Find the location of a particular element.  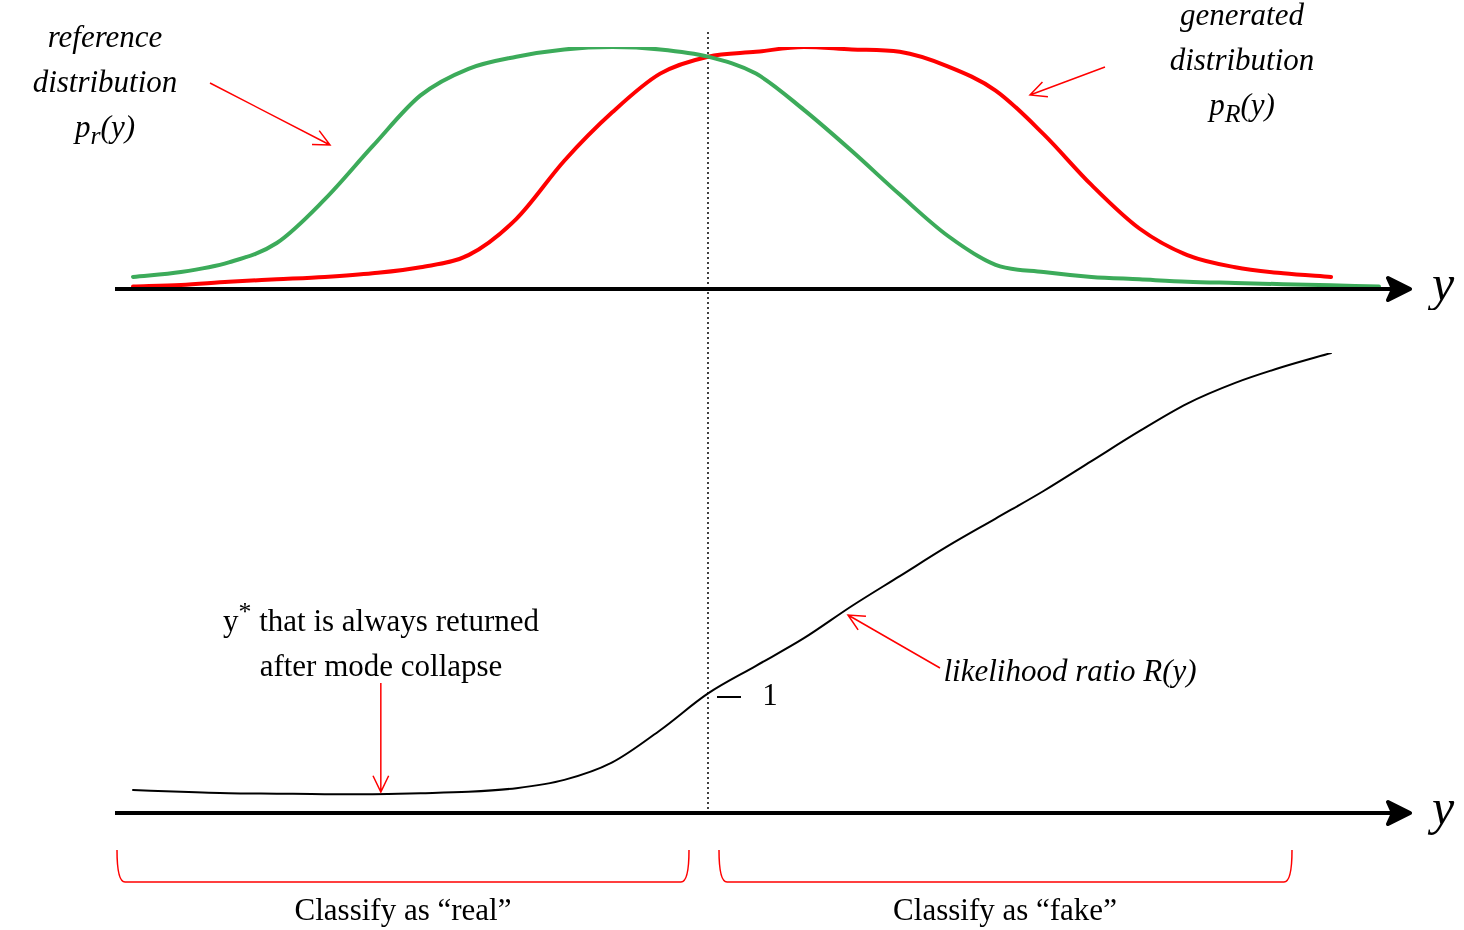

annotation: likelihood ratio R(y) is located at coordinates (1070, 671).